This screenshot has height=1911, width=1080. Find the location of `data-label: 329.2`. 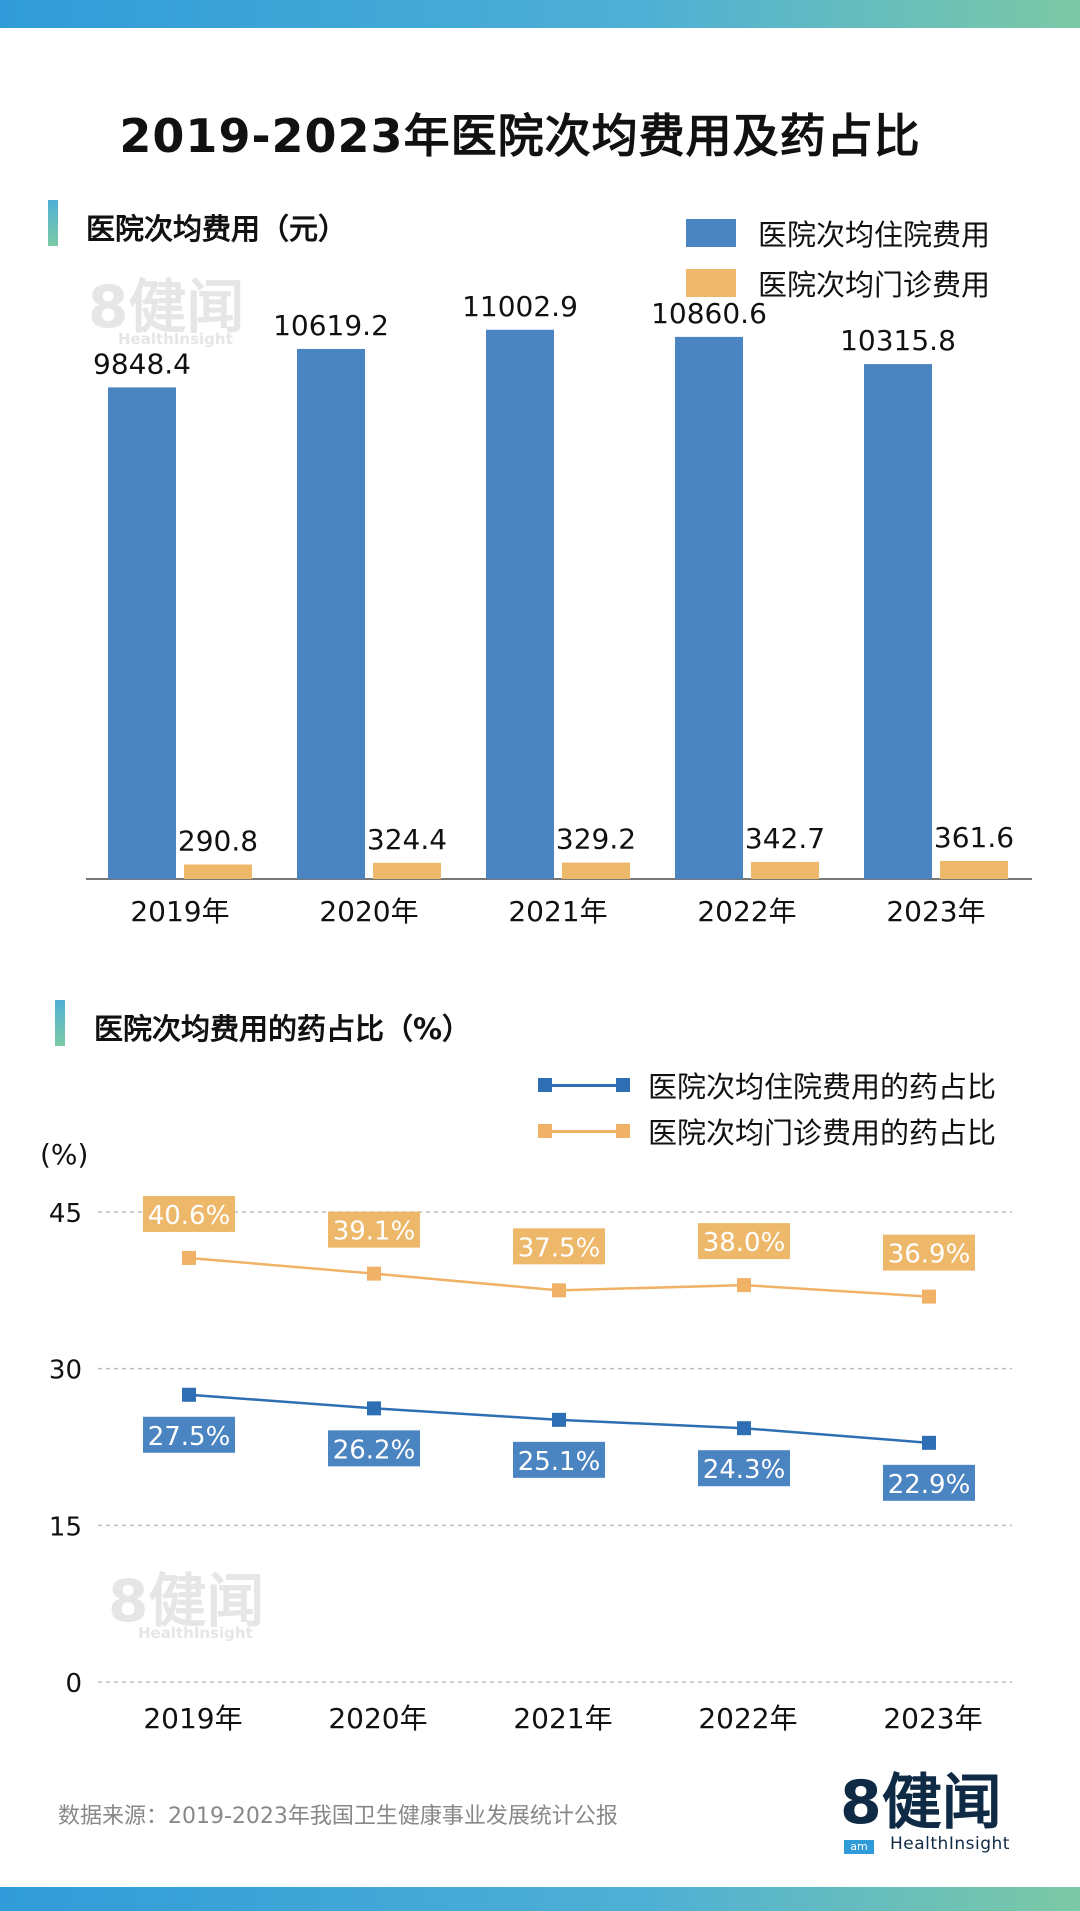

data-label: 329.2 is located at coordinates (596, 839).